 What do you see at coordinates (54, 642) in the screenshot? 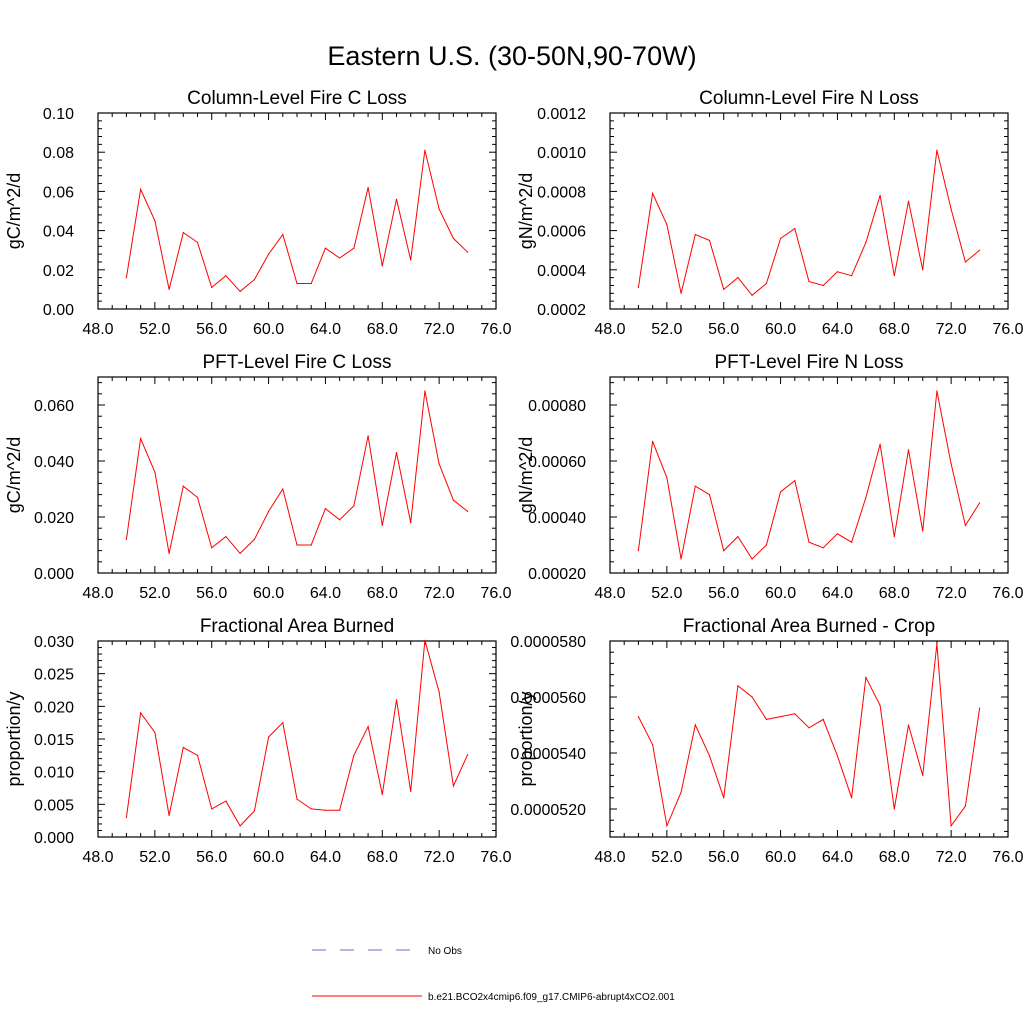
I see `y-tick-label: 0.030` at bounding box center [54, 642].